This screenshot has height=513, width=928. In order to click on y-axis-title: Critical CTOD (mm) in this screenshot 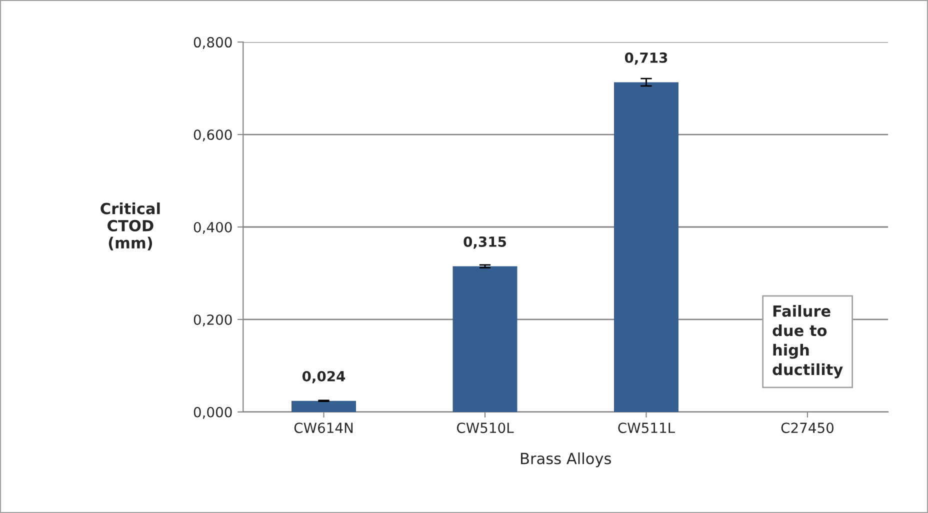, I will do `click(130, 226)`.